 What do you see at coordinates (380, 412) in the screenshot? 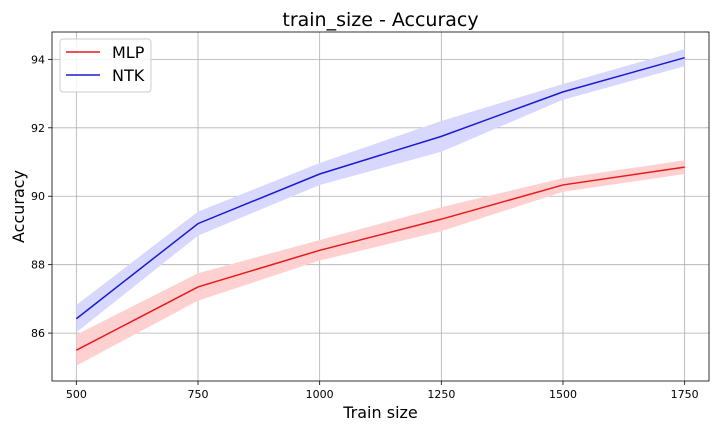
I see `x-axis-label: Train size` at bounding box center [380, 412].